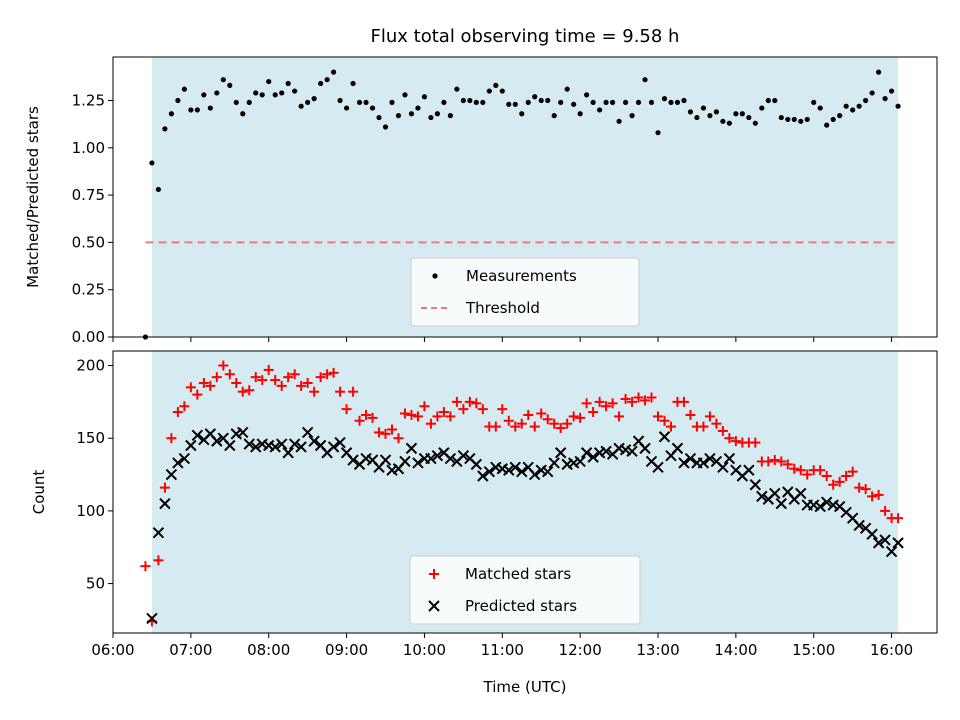 Image resolution: width=960 pixels, height=720 pixels. I want to click on count-x-tick-label: 07:00, so click(190, 650).